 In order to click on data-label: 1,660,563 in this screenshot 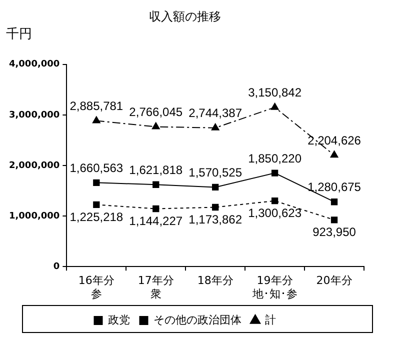, I will do `click(97, 167)`.